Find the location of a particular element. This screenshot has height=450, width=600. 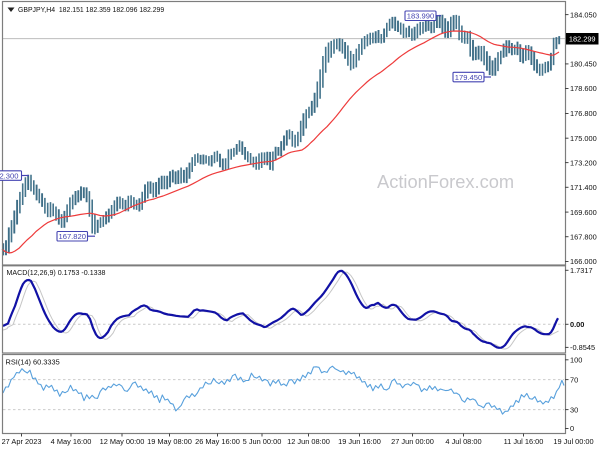

svg-text: 182.299 is located at coordinates (582, 38).